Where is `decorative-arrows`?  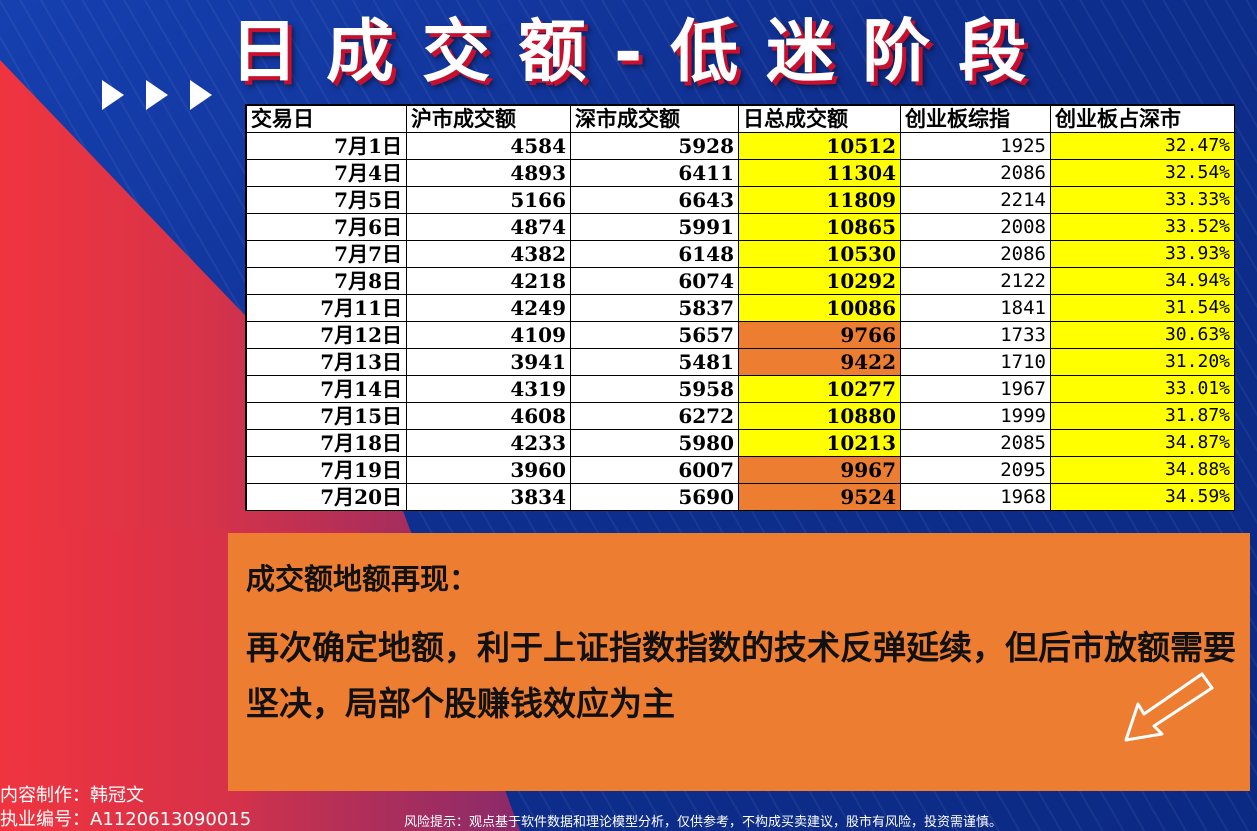
decorative-arrows is located at coordinates (157, 95).